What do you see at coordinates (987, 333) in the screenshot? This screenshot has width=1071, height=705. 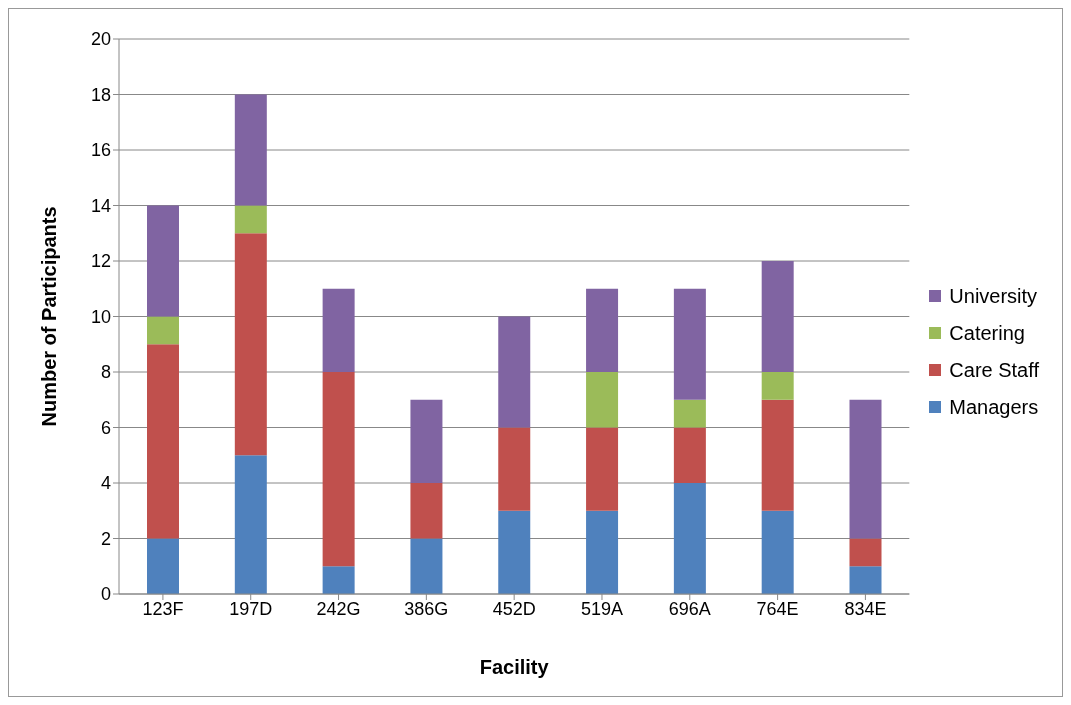 I see `legend-label: Catering` at bounding box center [987, 333].